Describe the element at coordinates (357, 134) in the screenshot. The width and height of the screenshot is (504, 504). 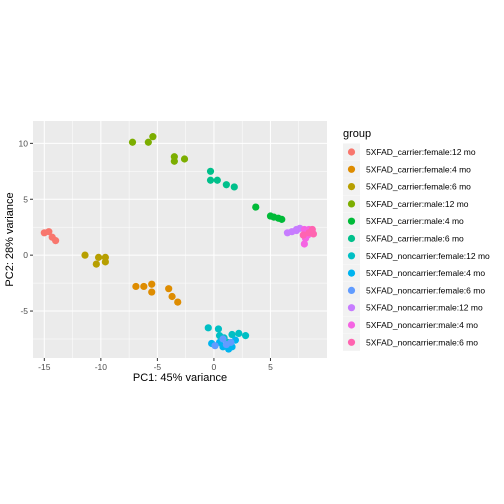
I see `legend-title: group` at that location.